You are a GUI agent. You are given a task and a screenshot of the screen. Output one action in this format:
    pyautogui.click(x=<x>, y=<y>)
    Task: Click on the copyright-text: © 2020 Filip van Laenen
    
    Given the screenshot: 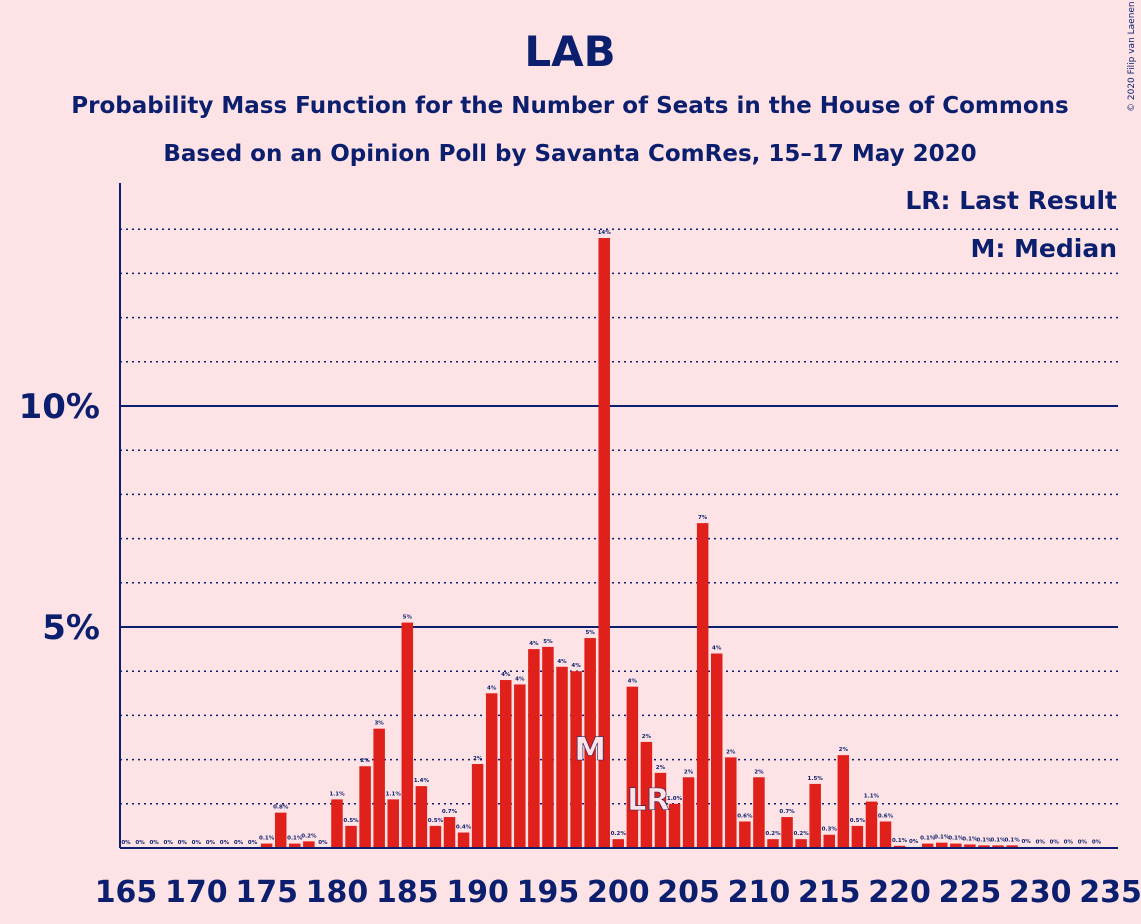 What is the action you would take?
    pyautogui.click(x=1132, y=56)
    